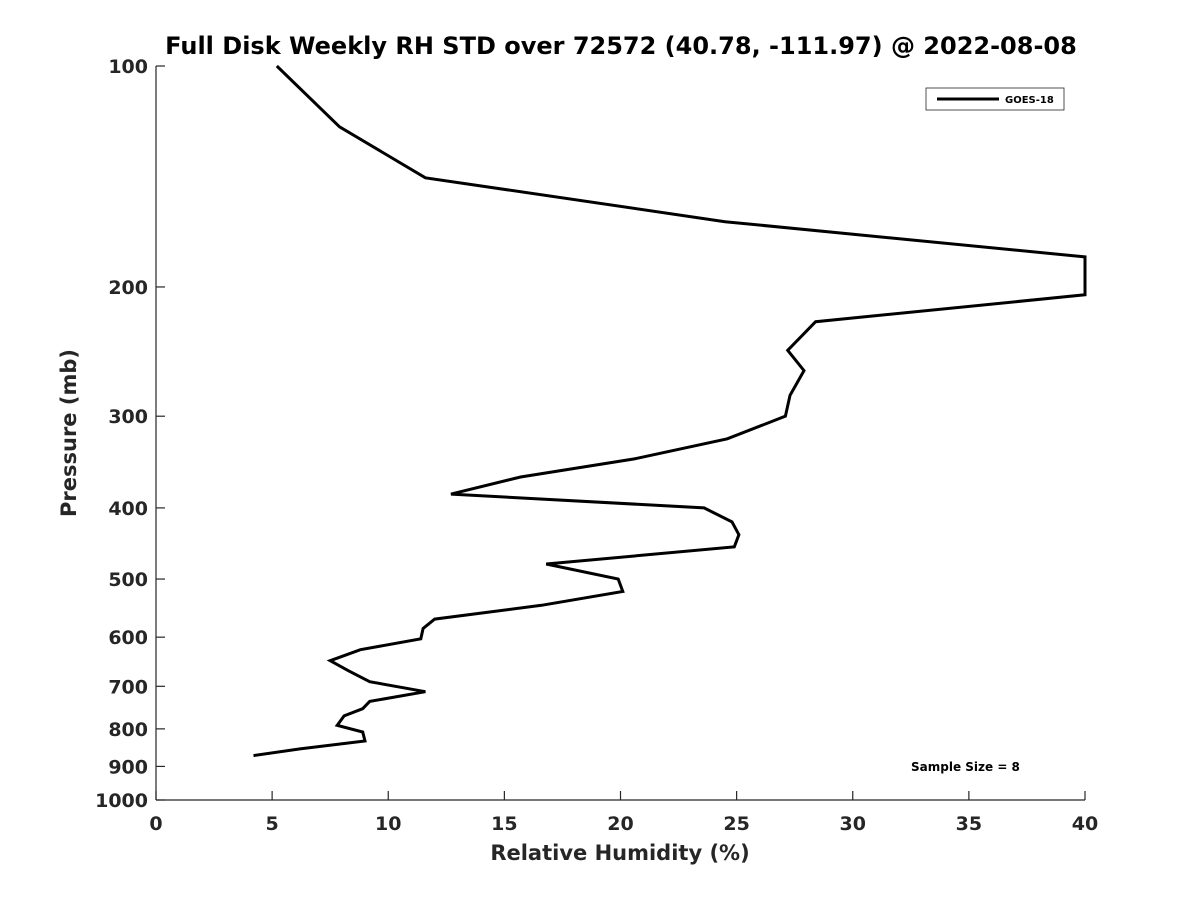 The height and width of the screenshot is (900, 1200). I want to click on y-axis-label: Pressure (mb), so click(69, 433).